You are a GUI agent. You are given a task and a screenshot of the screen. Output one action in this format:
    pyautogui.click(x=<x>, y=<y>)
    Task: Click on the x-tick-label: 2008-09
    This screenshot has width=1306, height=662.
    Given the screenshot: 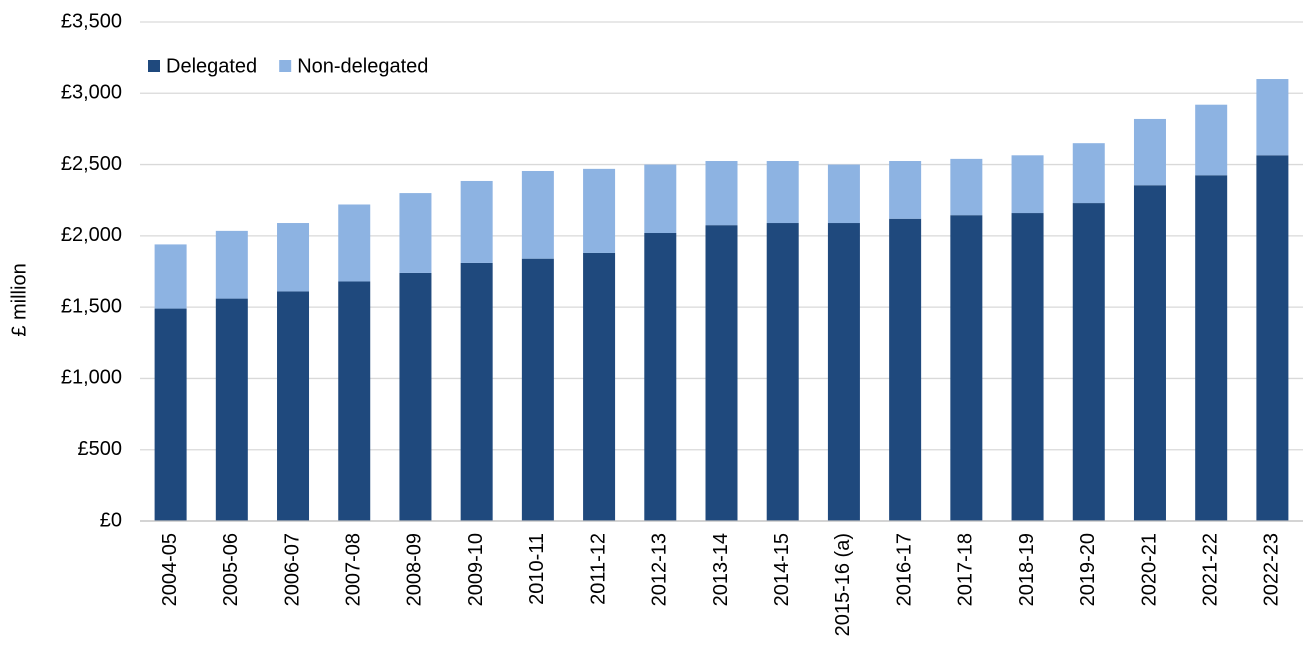 What is the action you would take?
    pyautogui.click(x=415, y=569)
    